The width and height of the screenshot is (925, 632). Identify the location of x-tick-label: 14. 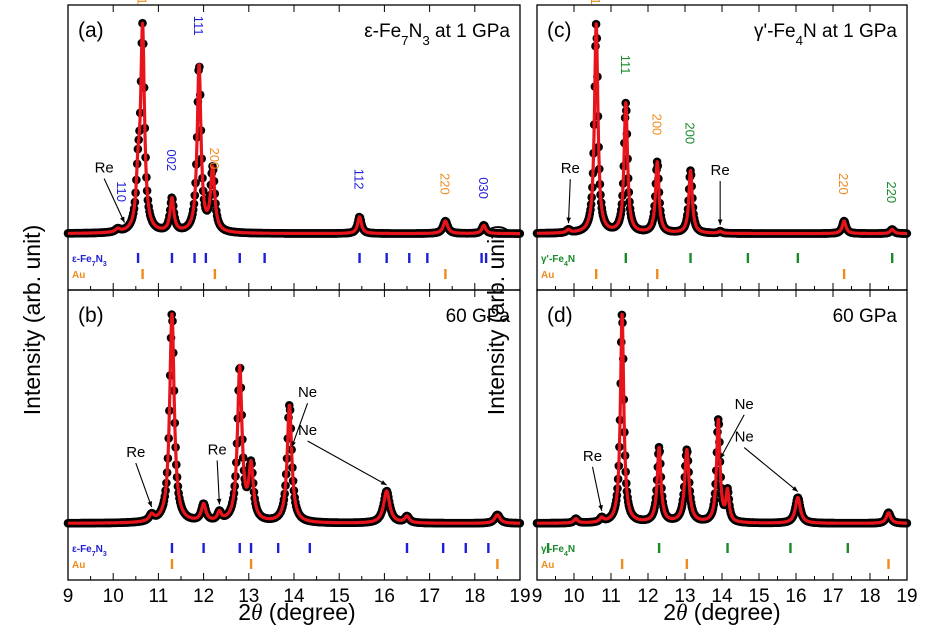
(294, 596).